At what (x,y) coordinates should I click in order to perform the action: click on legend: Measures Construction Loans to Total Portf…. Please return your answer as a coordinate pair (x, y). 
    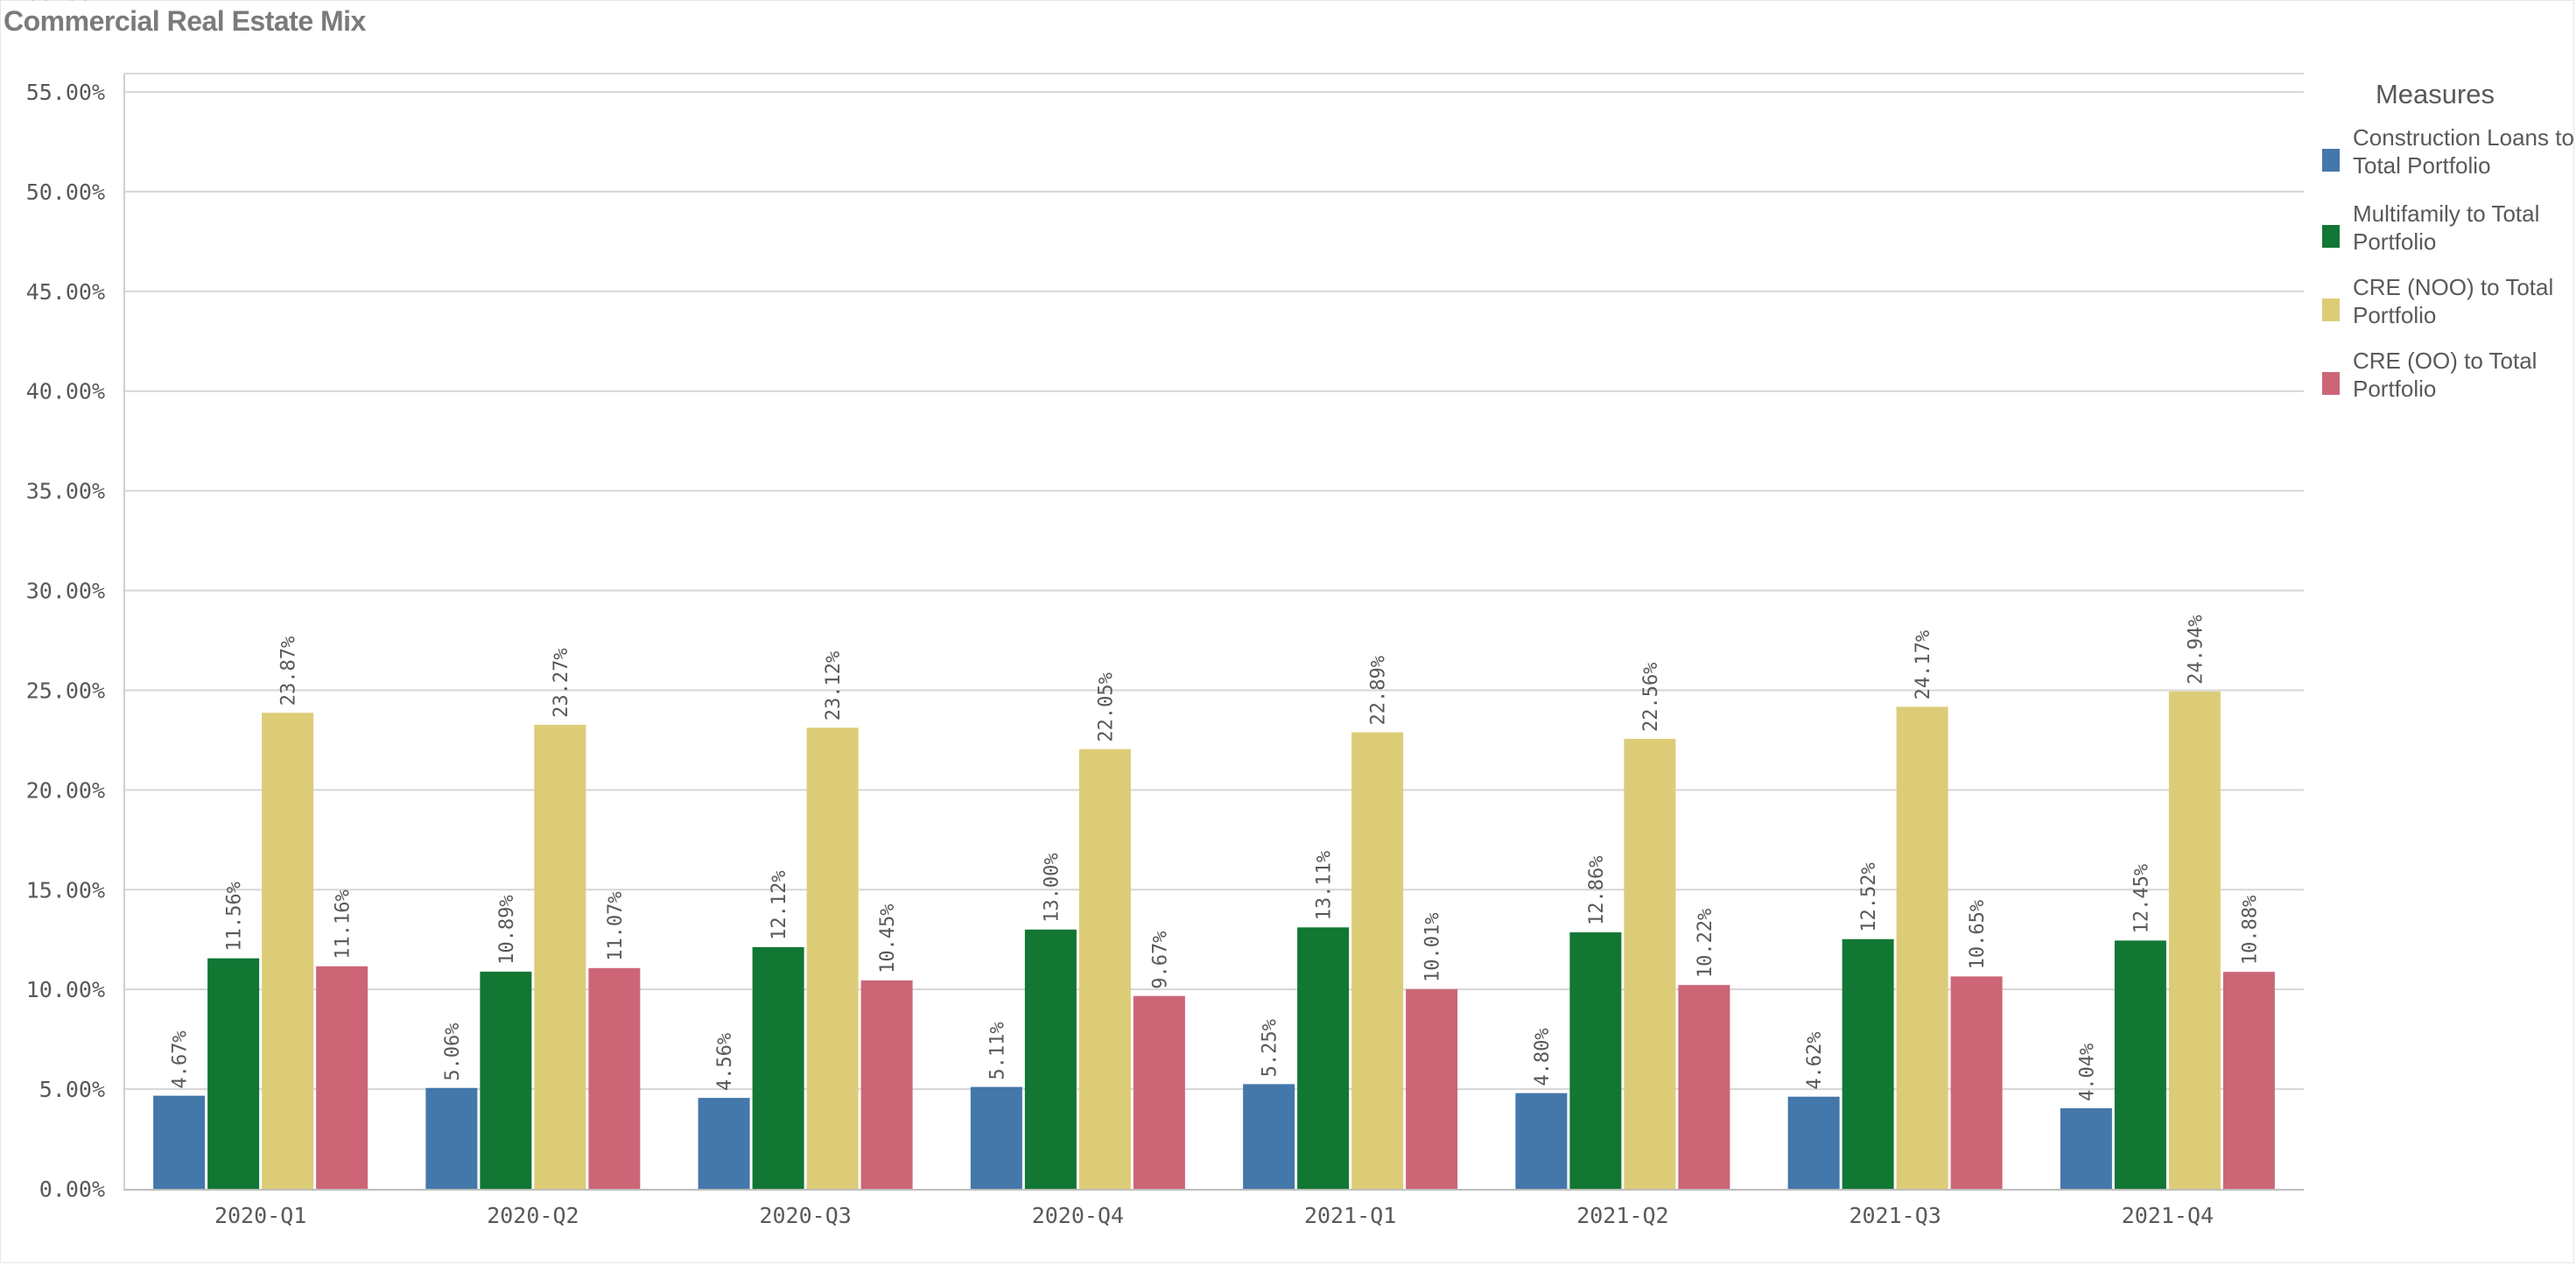
    Looking at the image, I should click on (2448, 241).